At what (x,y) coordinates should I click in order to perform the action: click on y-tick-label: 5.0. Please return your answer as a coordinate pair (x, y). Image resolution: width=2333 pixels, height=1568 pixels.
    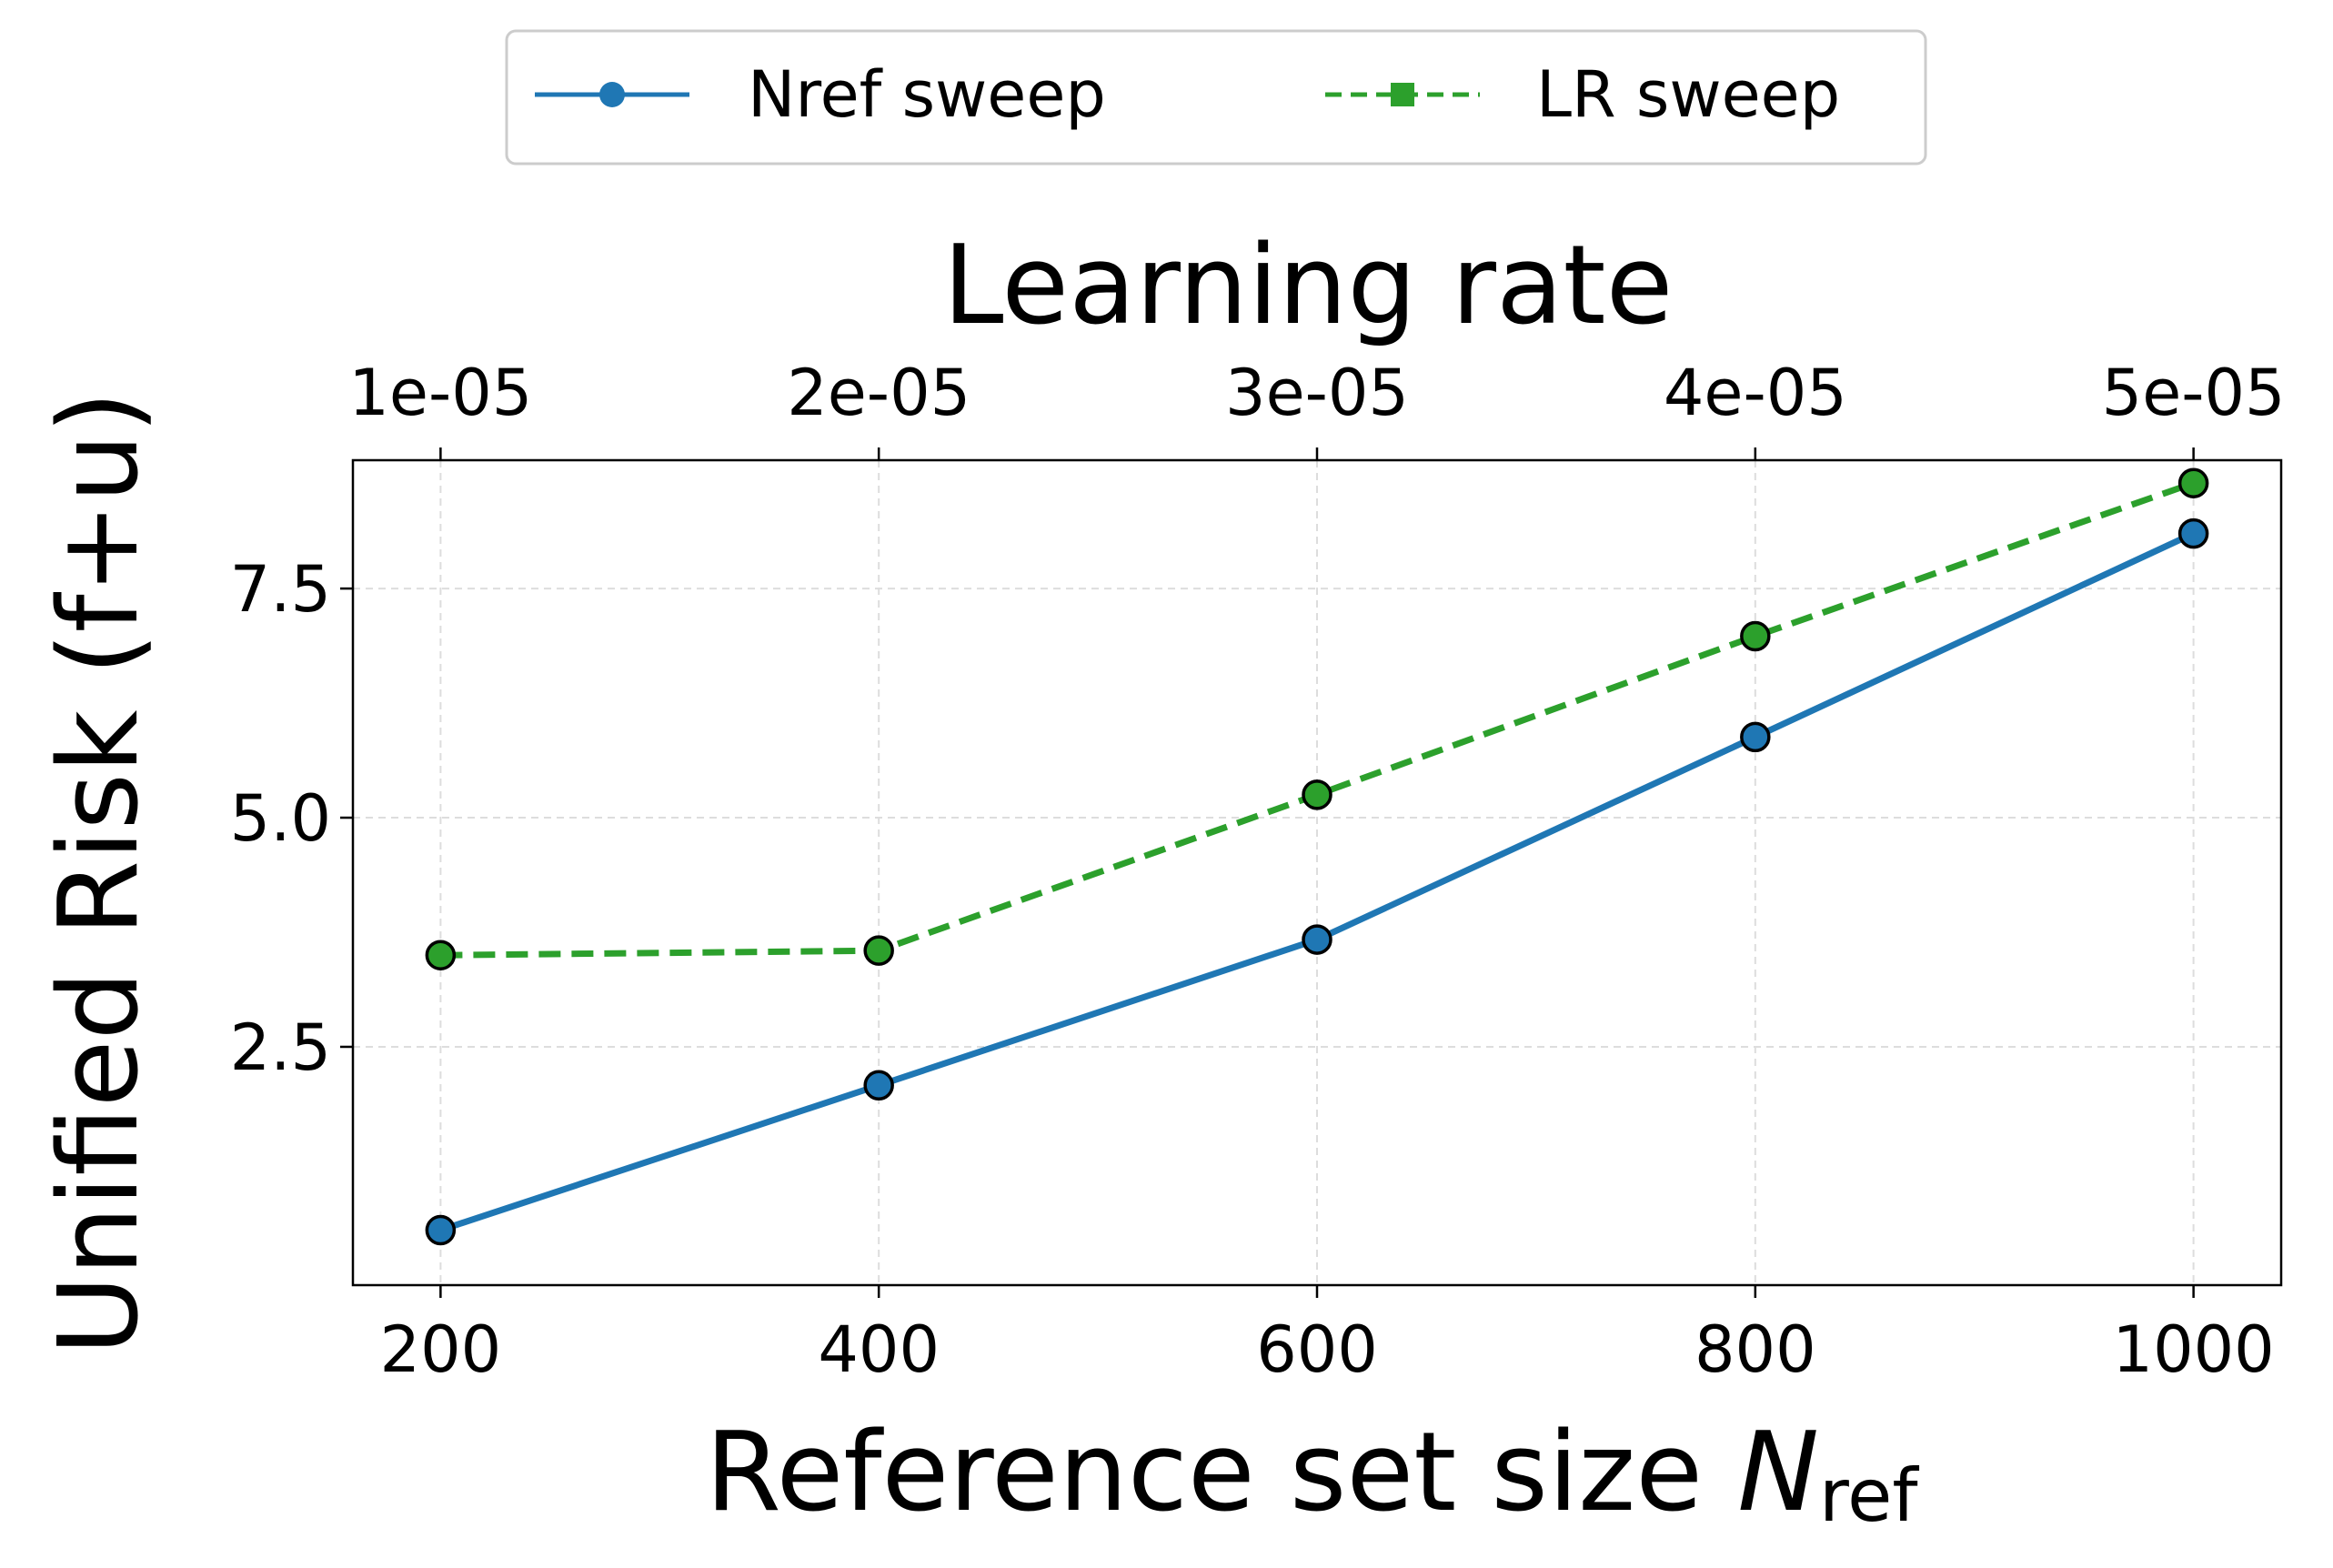
    Looking at the image, I should click on (280, 818).